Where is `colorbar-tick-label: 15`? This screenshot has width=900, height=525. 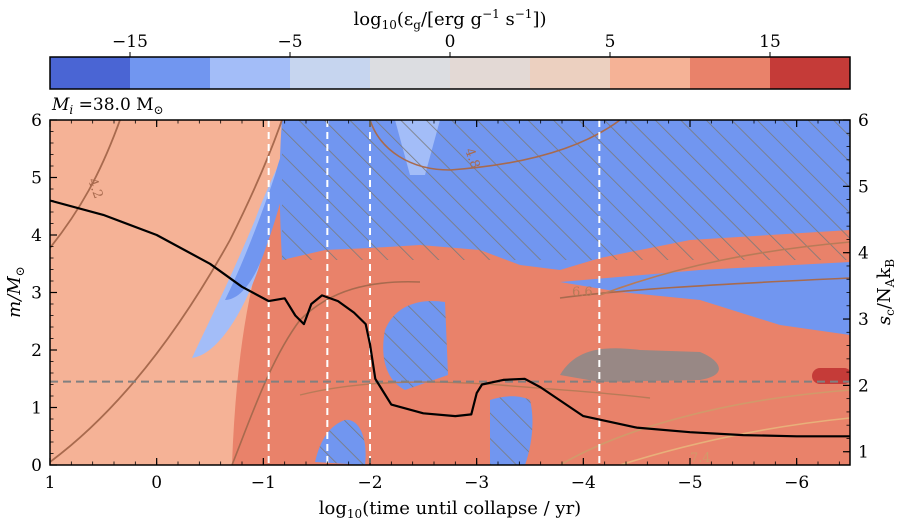
colorbar-tick-label: 15 is located at coordinates (770, 42).